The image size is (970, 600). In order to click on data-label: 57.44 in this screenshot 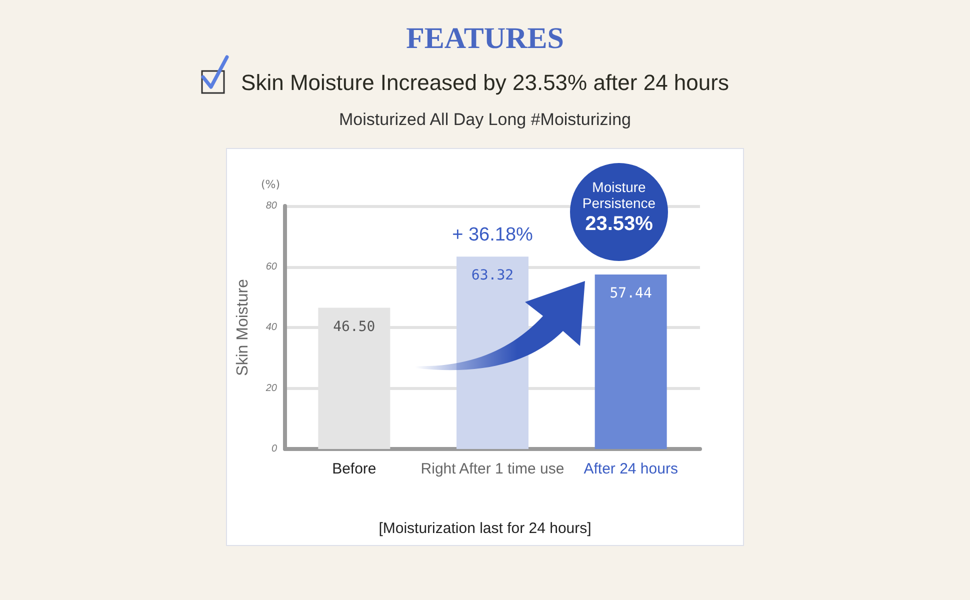, I will do `click(631, 294)`.